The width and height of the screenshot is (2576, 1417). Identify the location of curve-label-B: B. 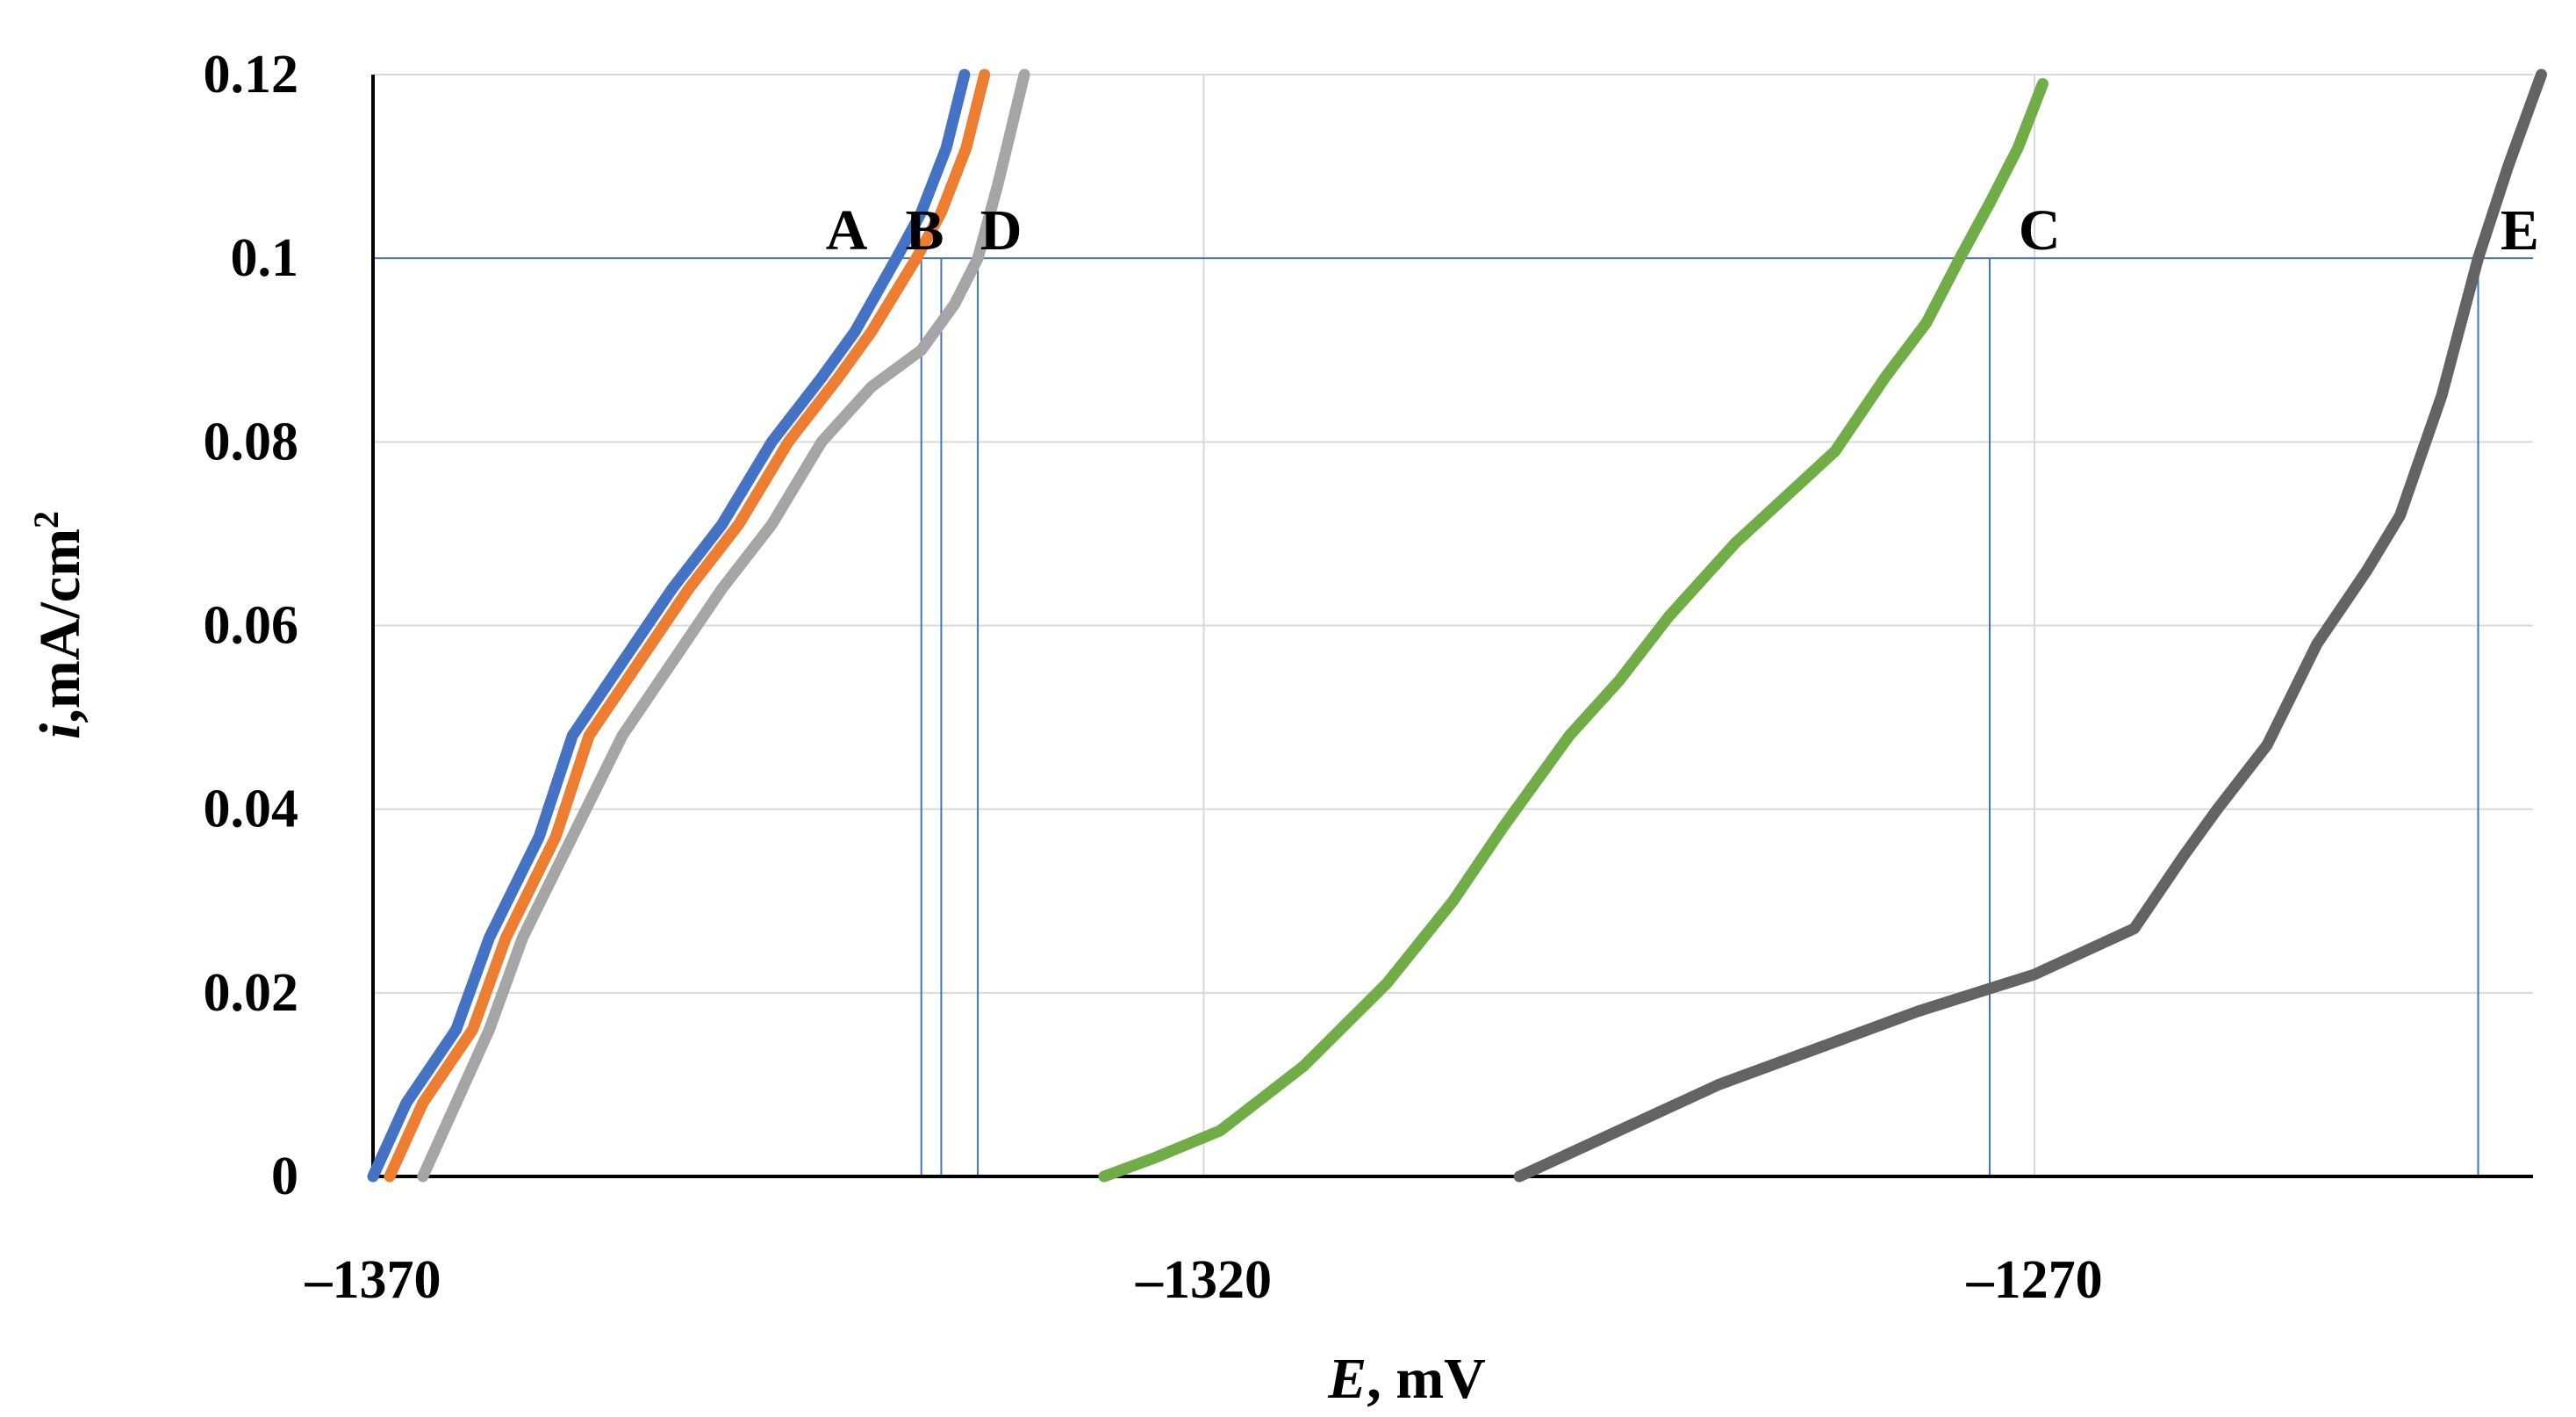
(924, 230).